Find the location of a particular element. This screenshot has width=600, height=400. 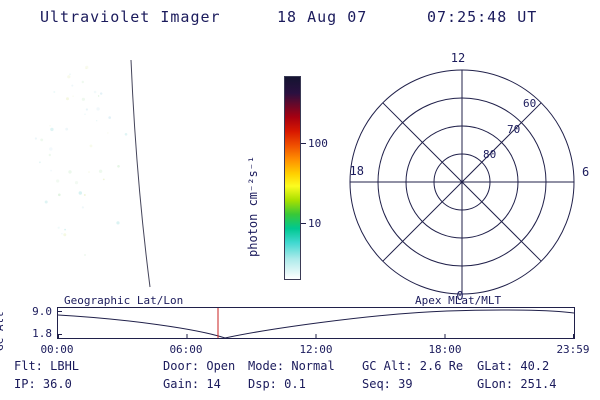

status-dsp: Dsp: 0.1 is located at coordinates (277, 384).